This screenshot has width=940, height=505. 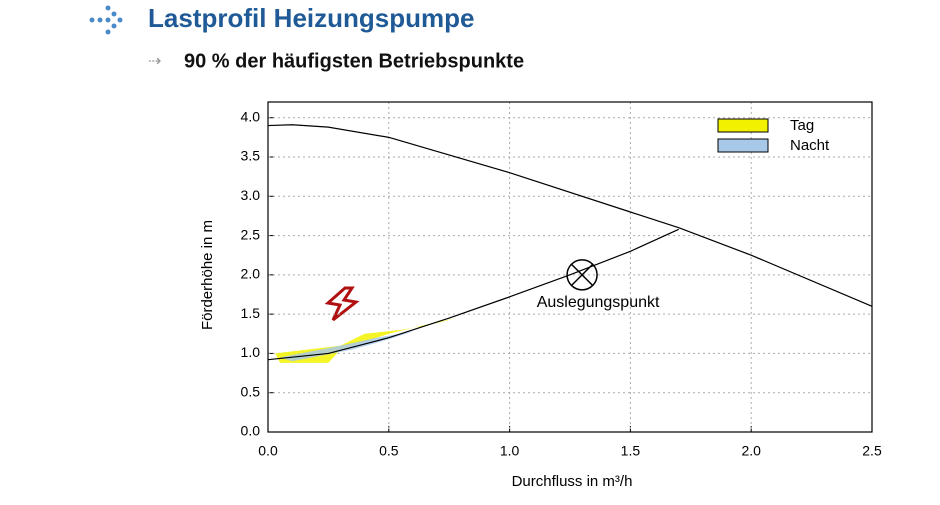 I want to click on y-tick-label: 1.5, so click(x=251, y=313).